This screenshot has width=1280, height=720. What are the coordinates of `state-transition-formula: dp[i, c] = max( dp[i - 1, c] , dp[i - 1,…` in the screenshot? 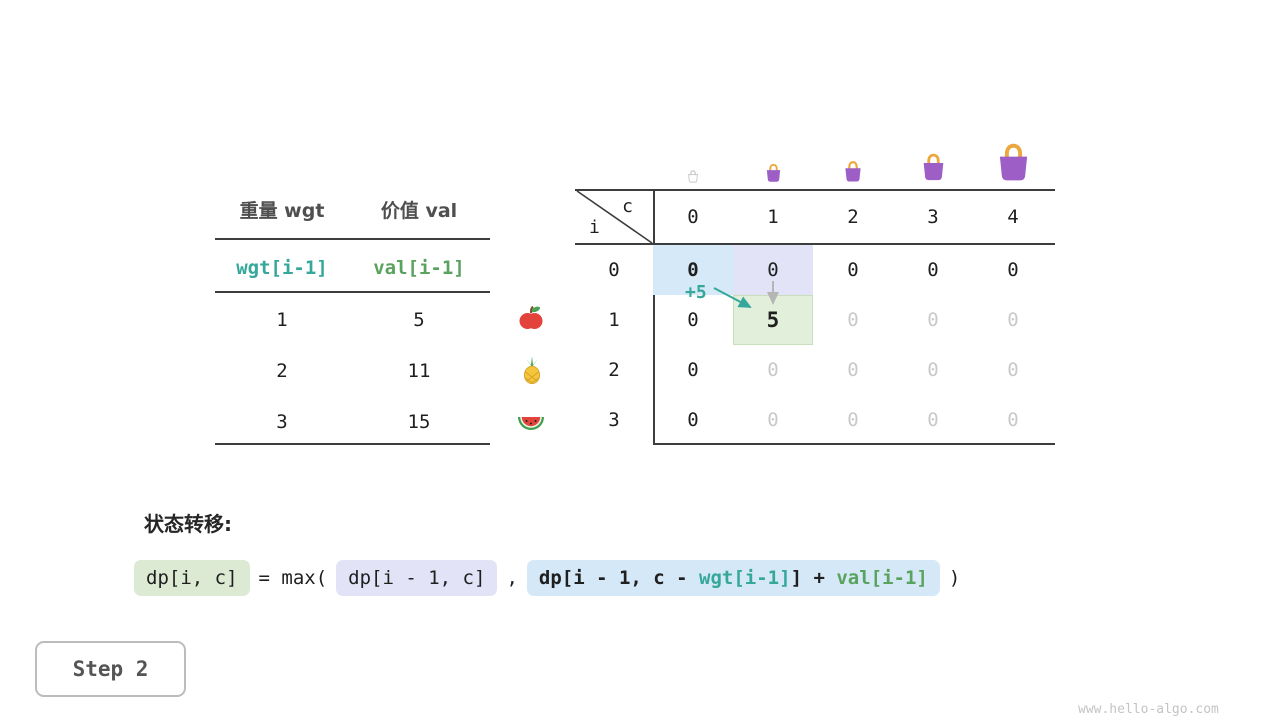 It's located at (547, 578).